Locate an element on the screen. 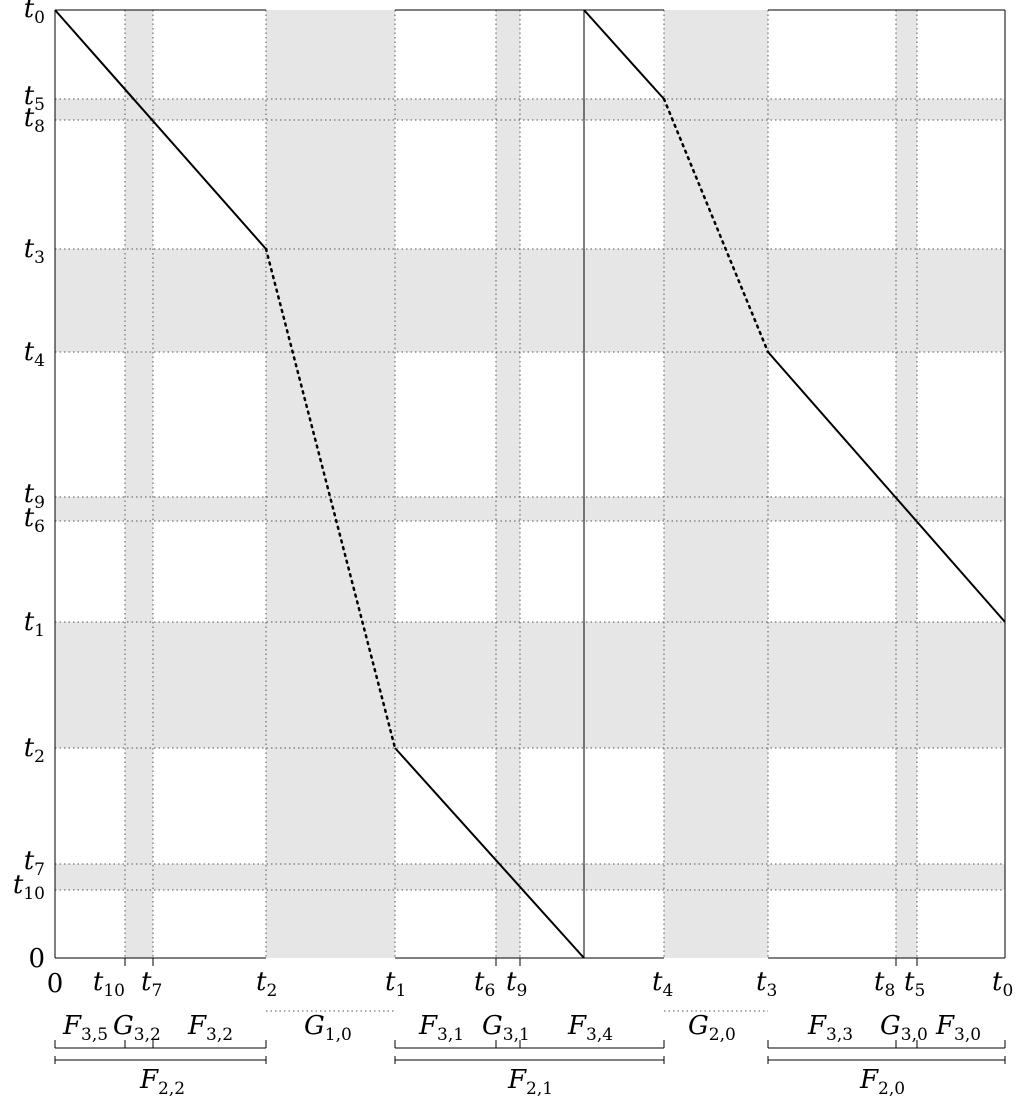 This screenshot has width=1022, height=1101. y-label-t2: t2 is located at coordinates (34, 750).